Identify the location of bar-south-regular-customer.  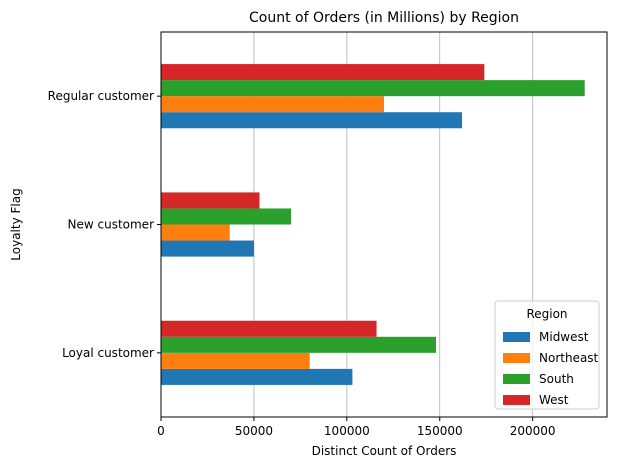
(373, 88).